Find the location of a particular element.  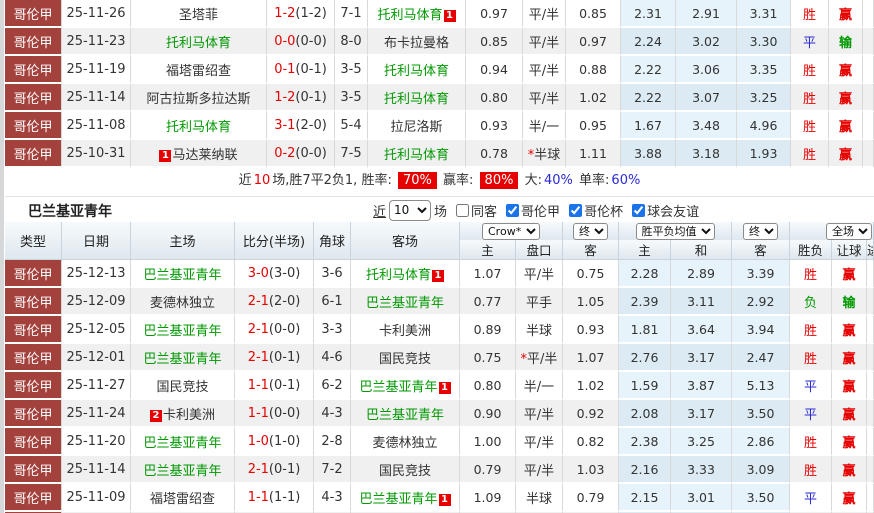

asia-final-select: 终 is located at coordinates (590, 231).